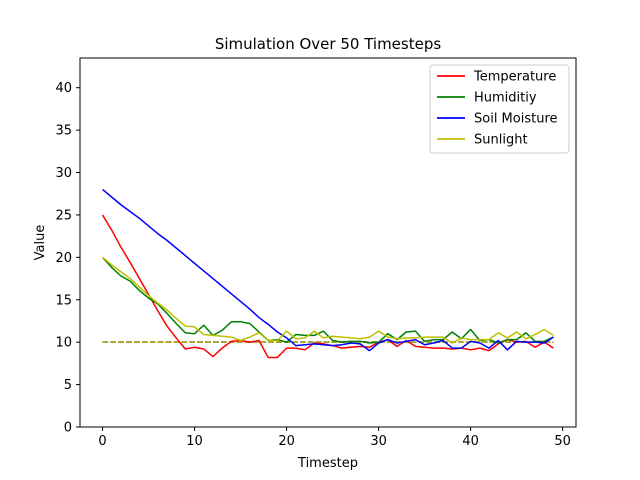 This screenshot has width=640, height=480. Describe the element at coordinates (63, 215) in the screenshot. I see `y-tick-label: 25` at that location.